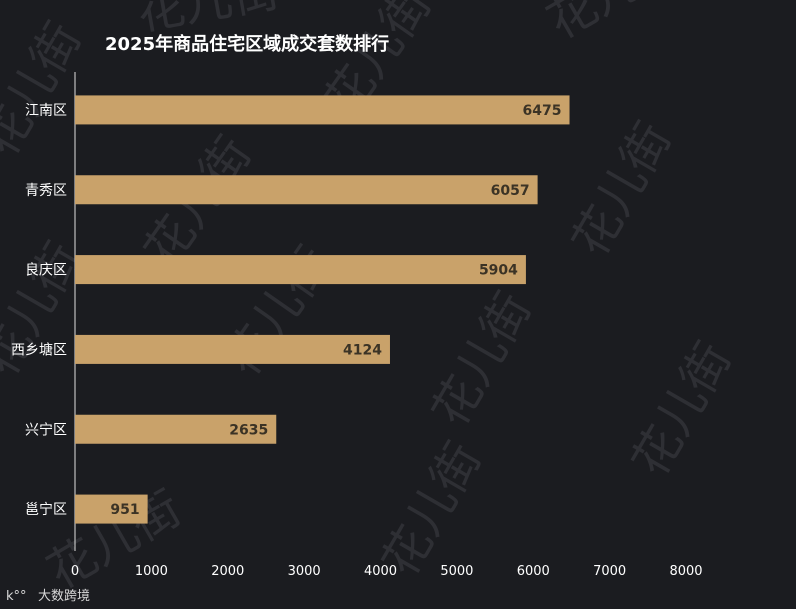 This screenshot has height=609, width=796. I want to click on x-tick-label: 1000, so click(151, 571).